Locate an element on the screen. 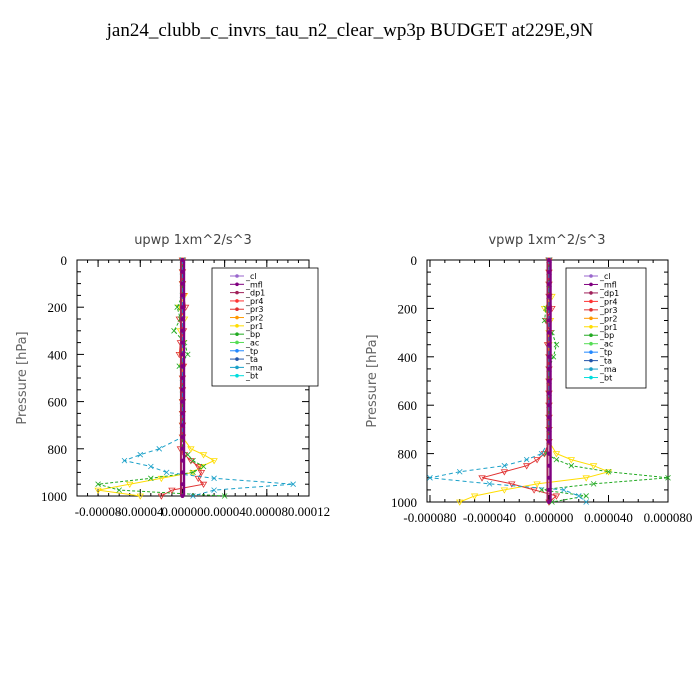 Image resolution: width=700 pixels, height=700 pixels. legend-label: _pr3 is located at coordinates (608, 310).